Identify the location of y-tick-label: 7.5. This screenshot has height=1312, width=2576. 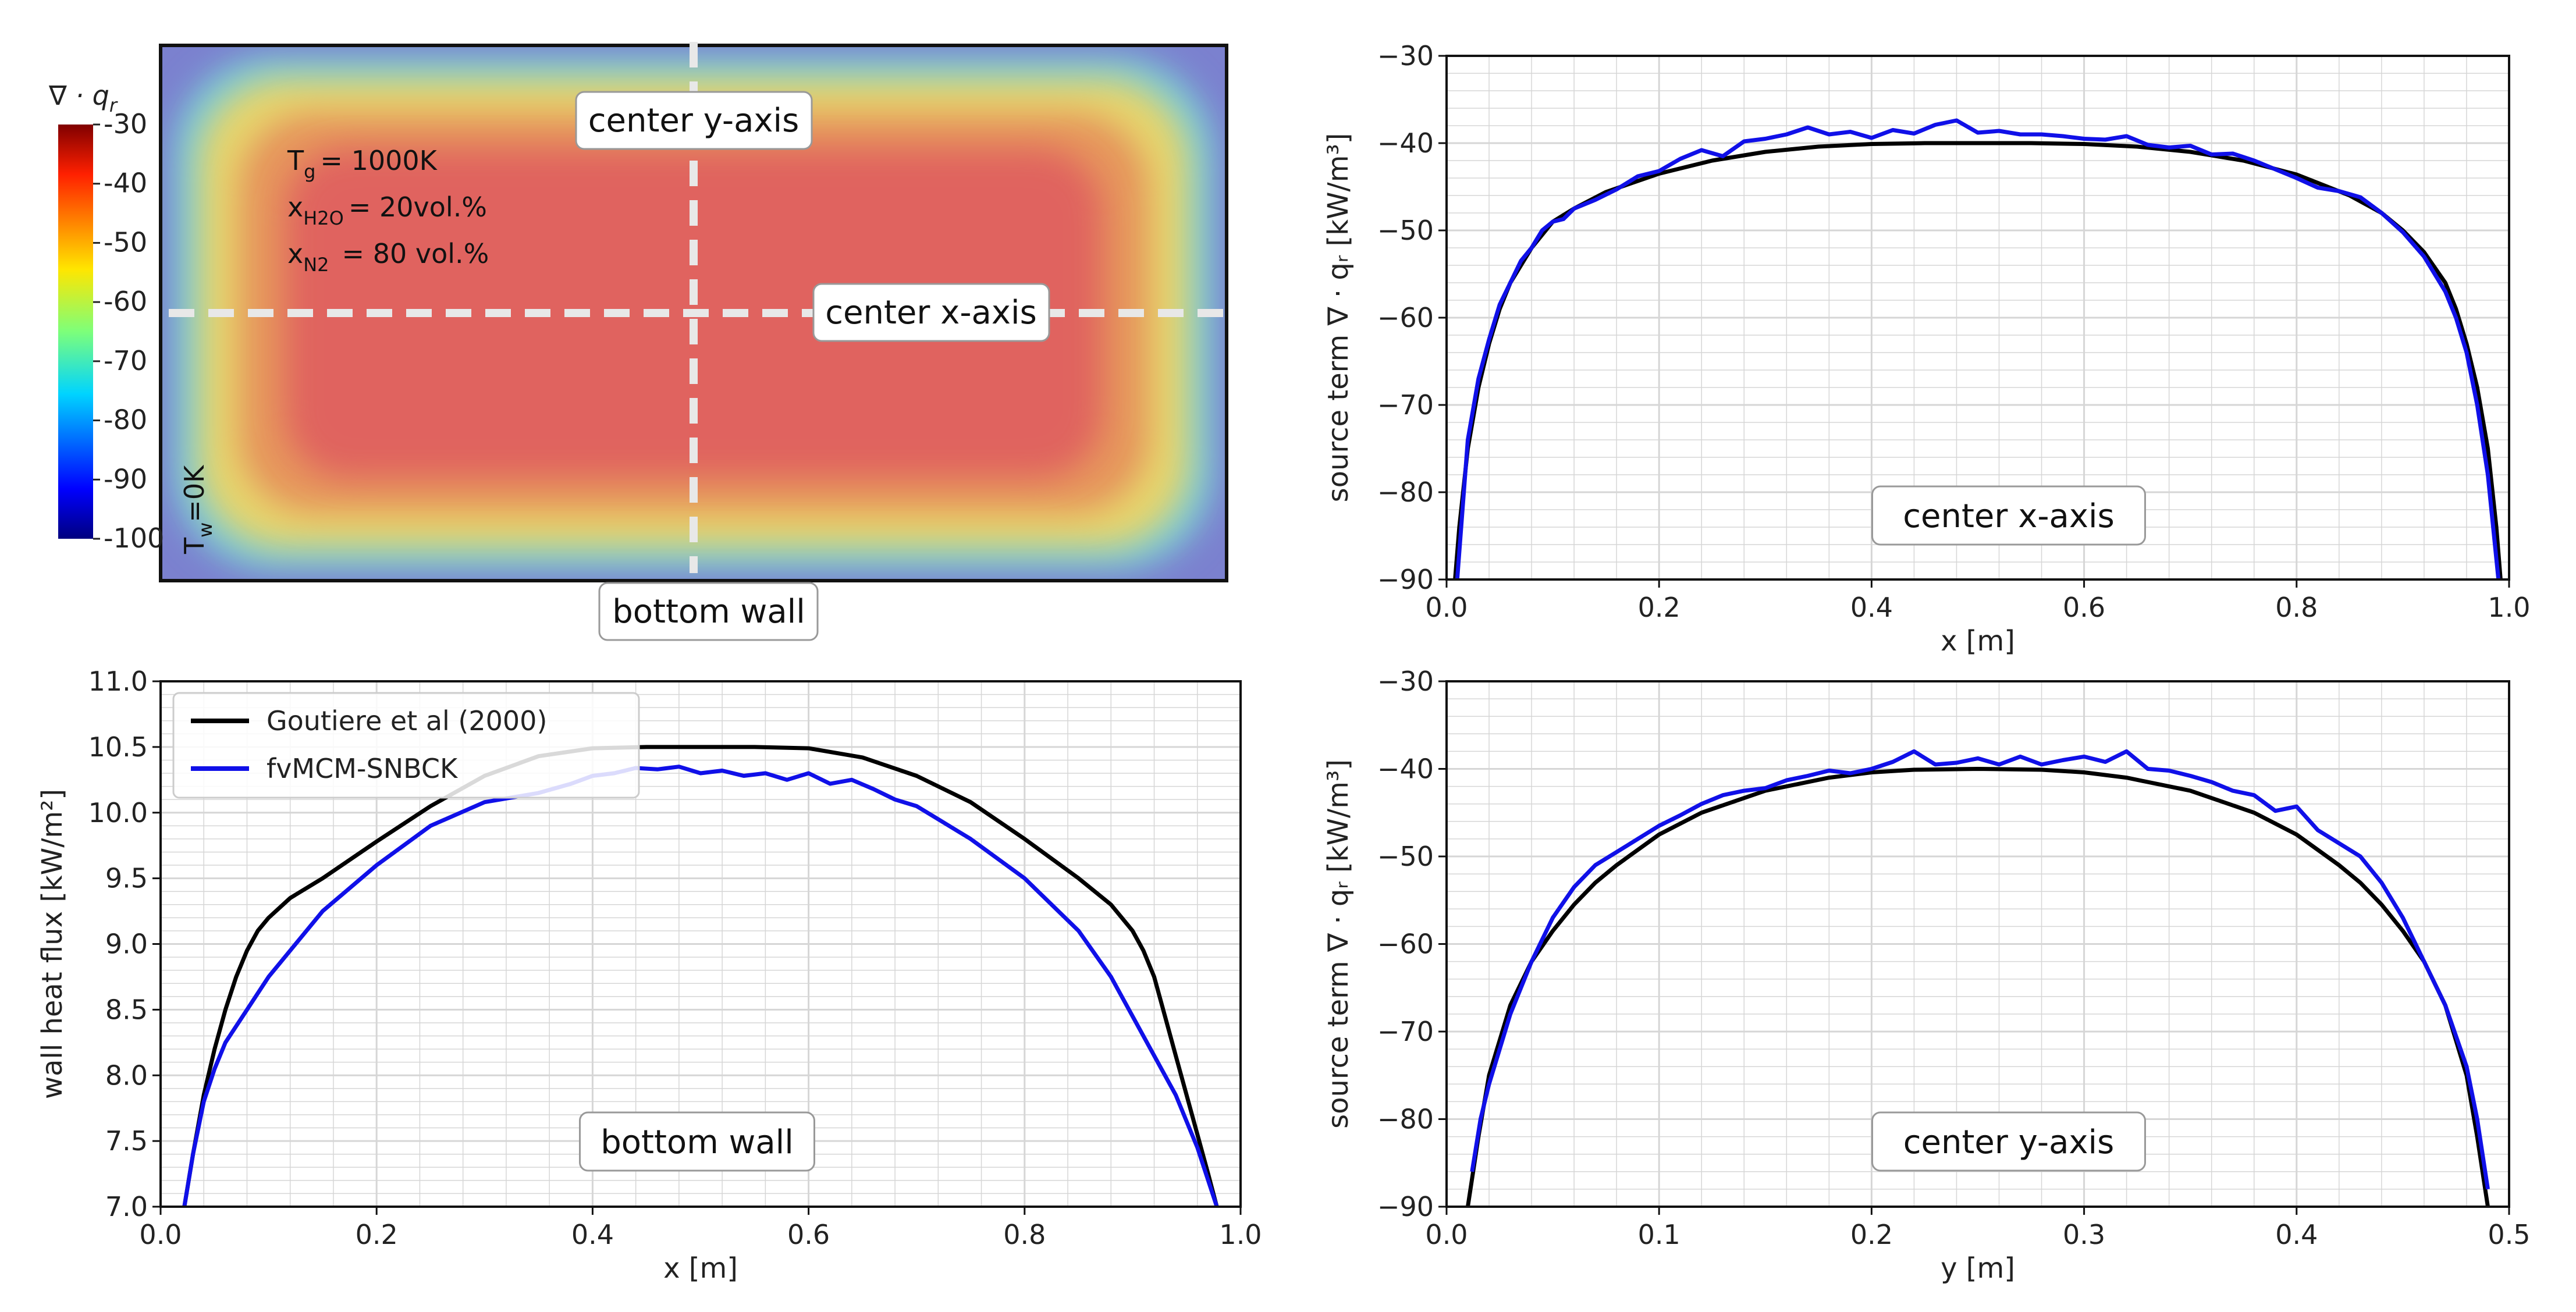
(126, 1141).